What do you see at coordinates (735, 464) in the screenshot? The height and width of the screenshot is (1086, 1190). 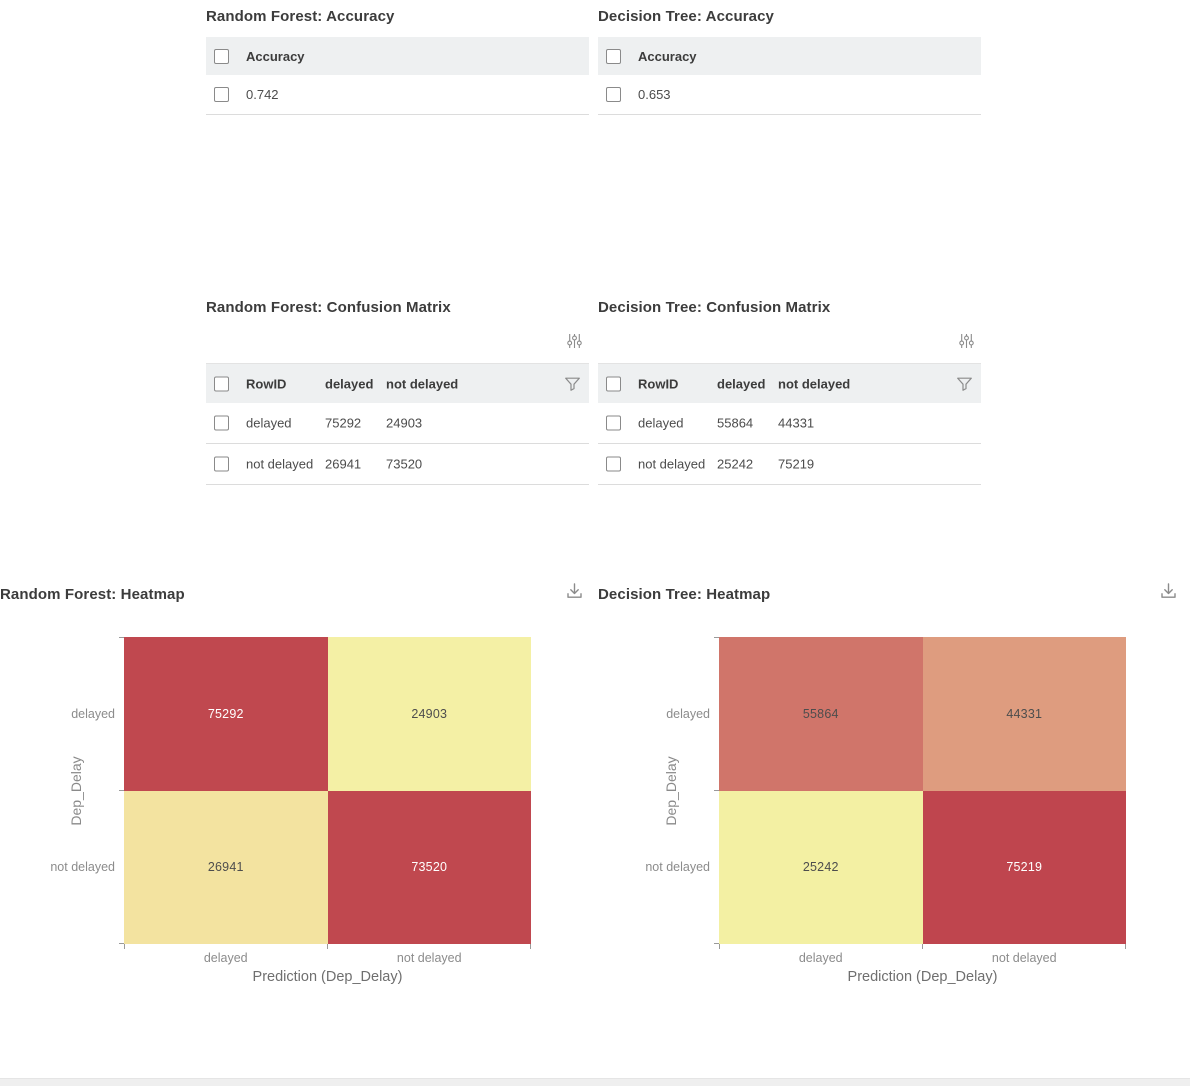 I see `delayed-cell: 25242` at bounding box center [735, 464].